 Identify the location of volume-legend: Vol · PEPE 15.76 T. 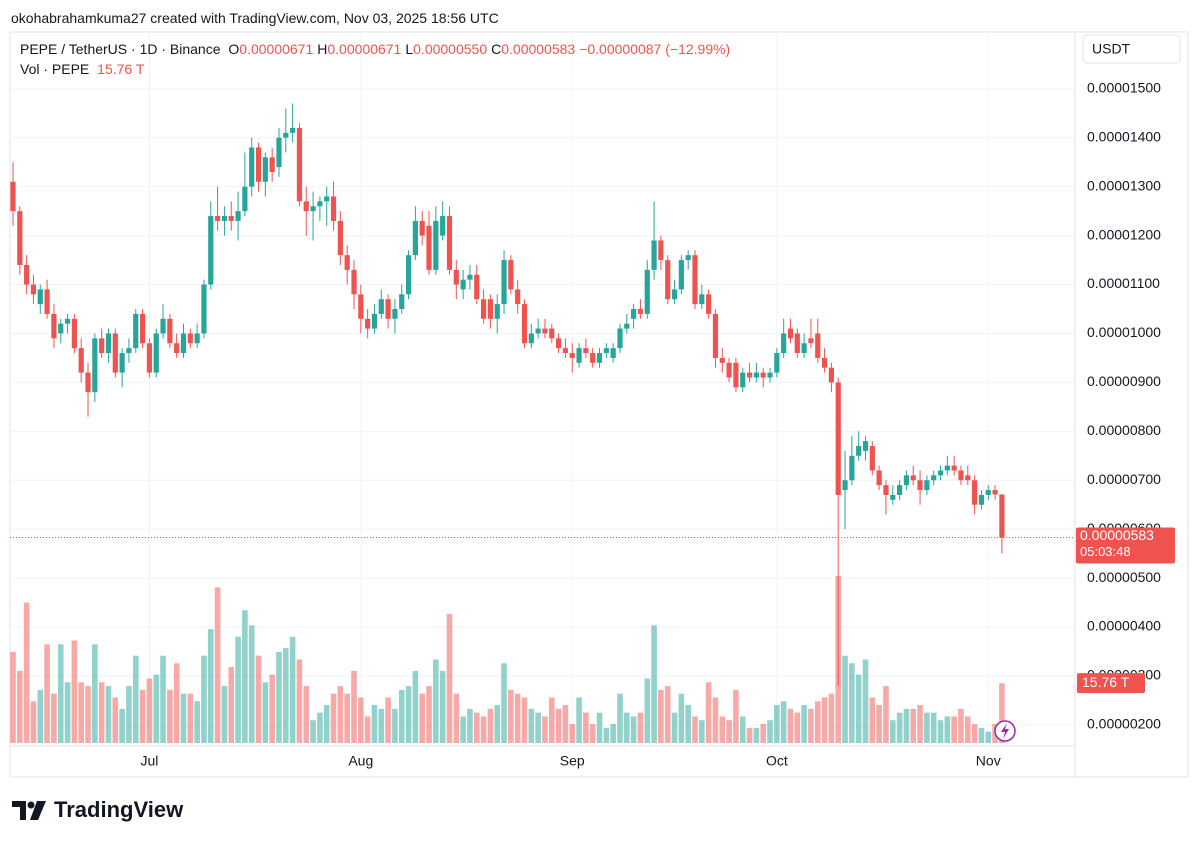
(84, 69).